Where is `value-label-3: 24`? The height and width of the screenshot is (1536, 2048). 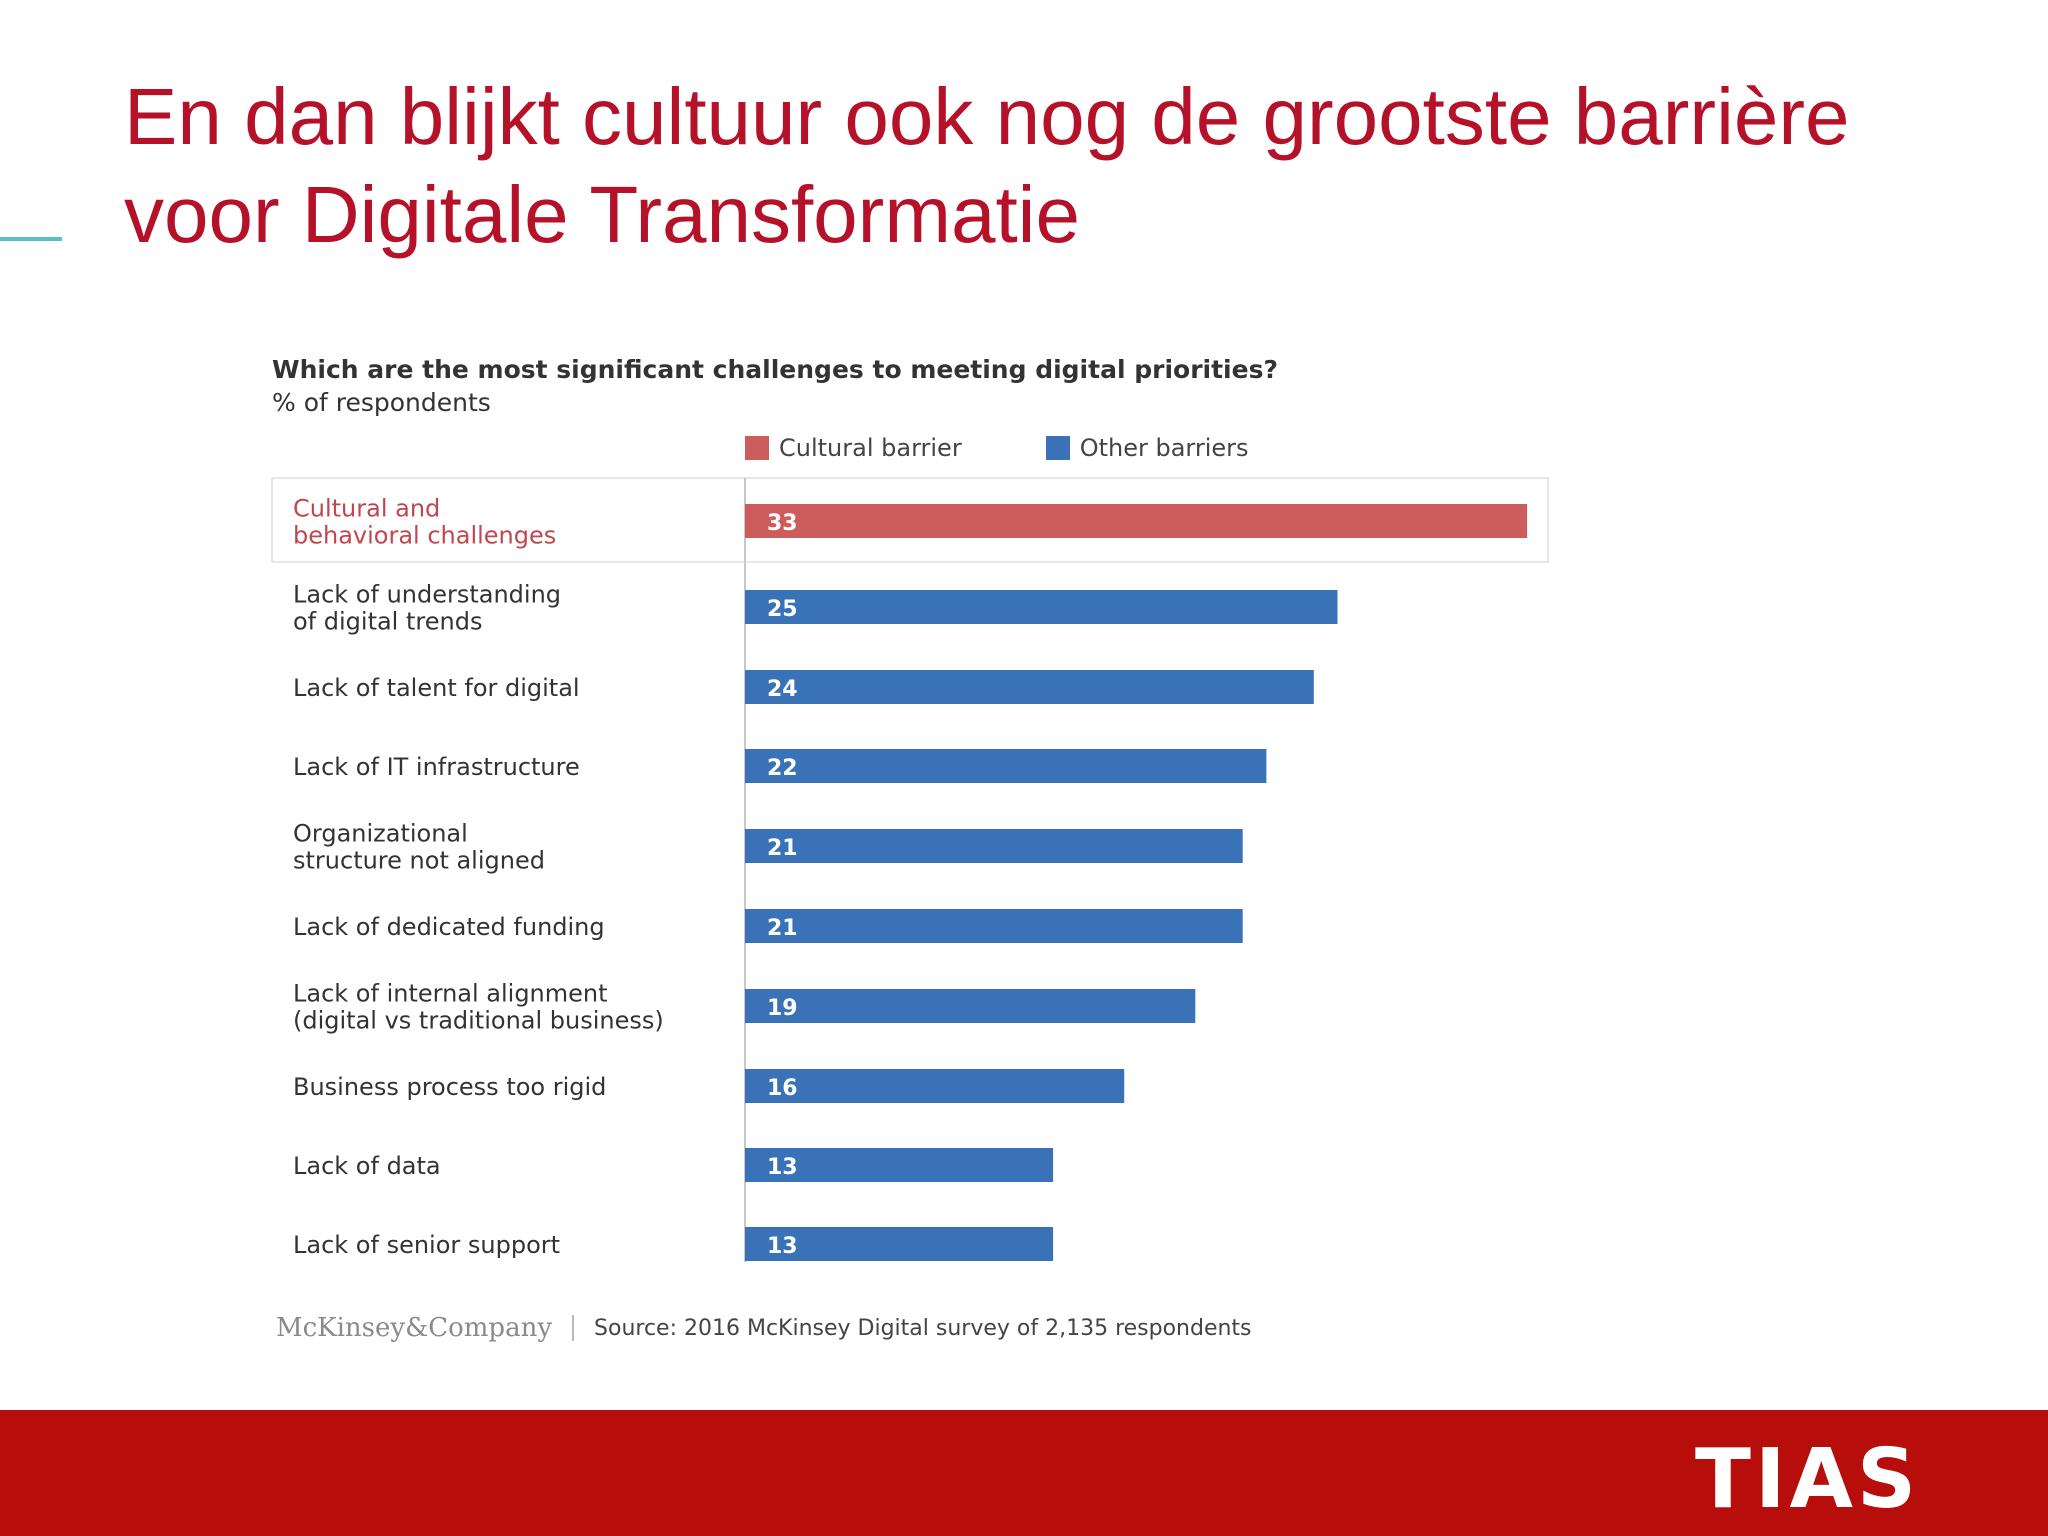
value-label-3: 24 is located at coordinates (782, 689).